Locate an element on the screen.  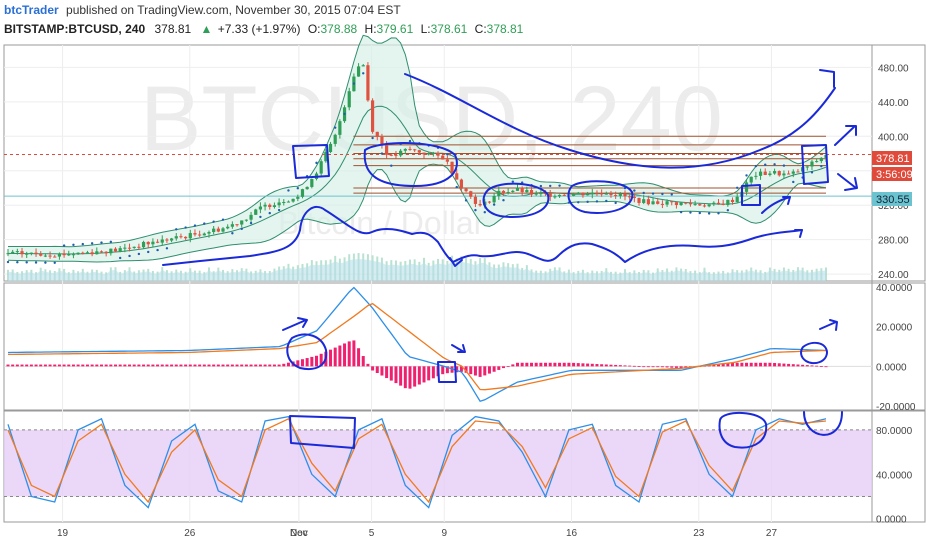
low-label: L: is located at coordinates (426, 29).